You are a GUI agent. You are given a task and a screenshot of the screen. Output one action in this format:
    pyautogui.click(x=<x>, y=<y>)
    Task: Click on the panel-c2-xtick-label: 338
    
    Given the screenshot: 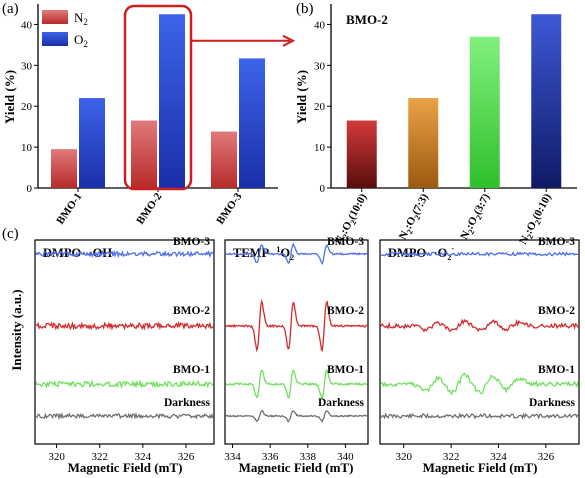 What is the action you would take?
    pyautogui.click(x=308, y=457)
    